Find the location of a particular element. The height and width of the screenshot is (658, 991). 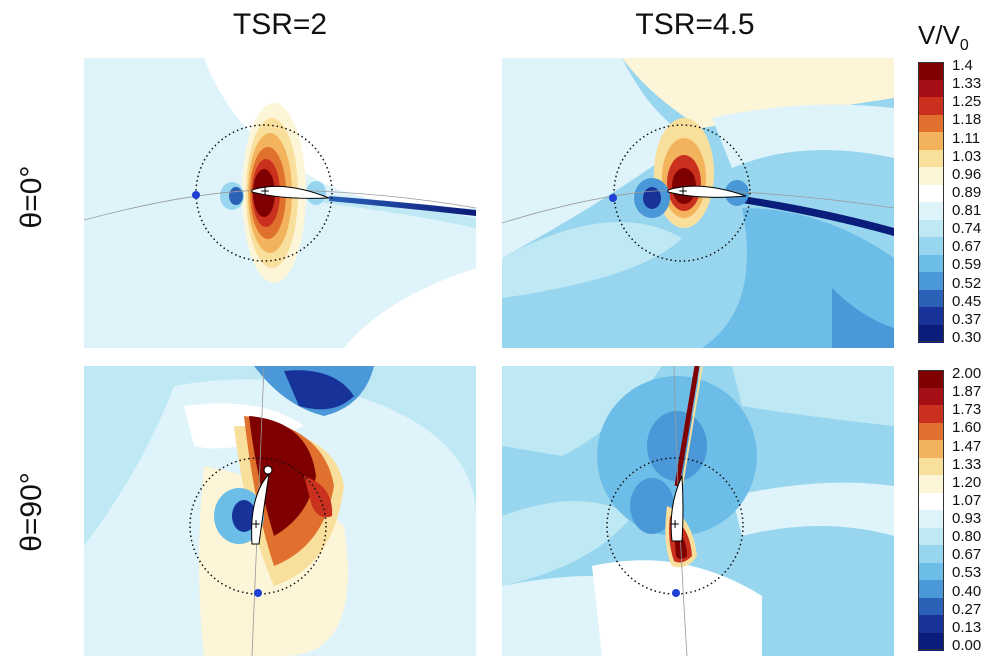

row-title-theta-90: θ=90° is located at coordinates (31, 512).